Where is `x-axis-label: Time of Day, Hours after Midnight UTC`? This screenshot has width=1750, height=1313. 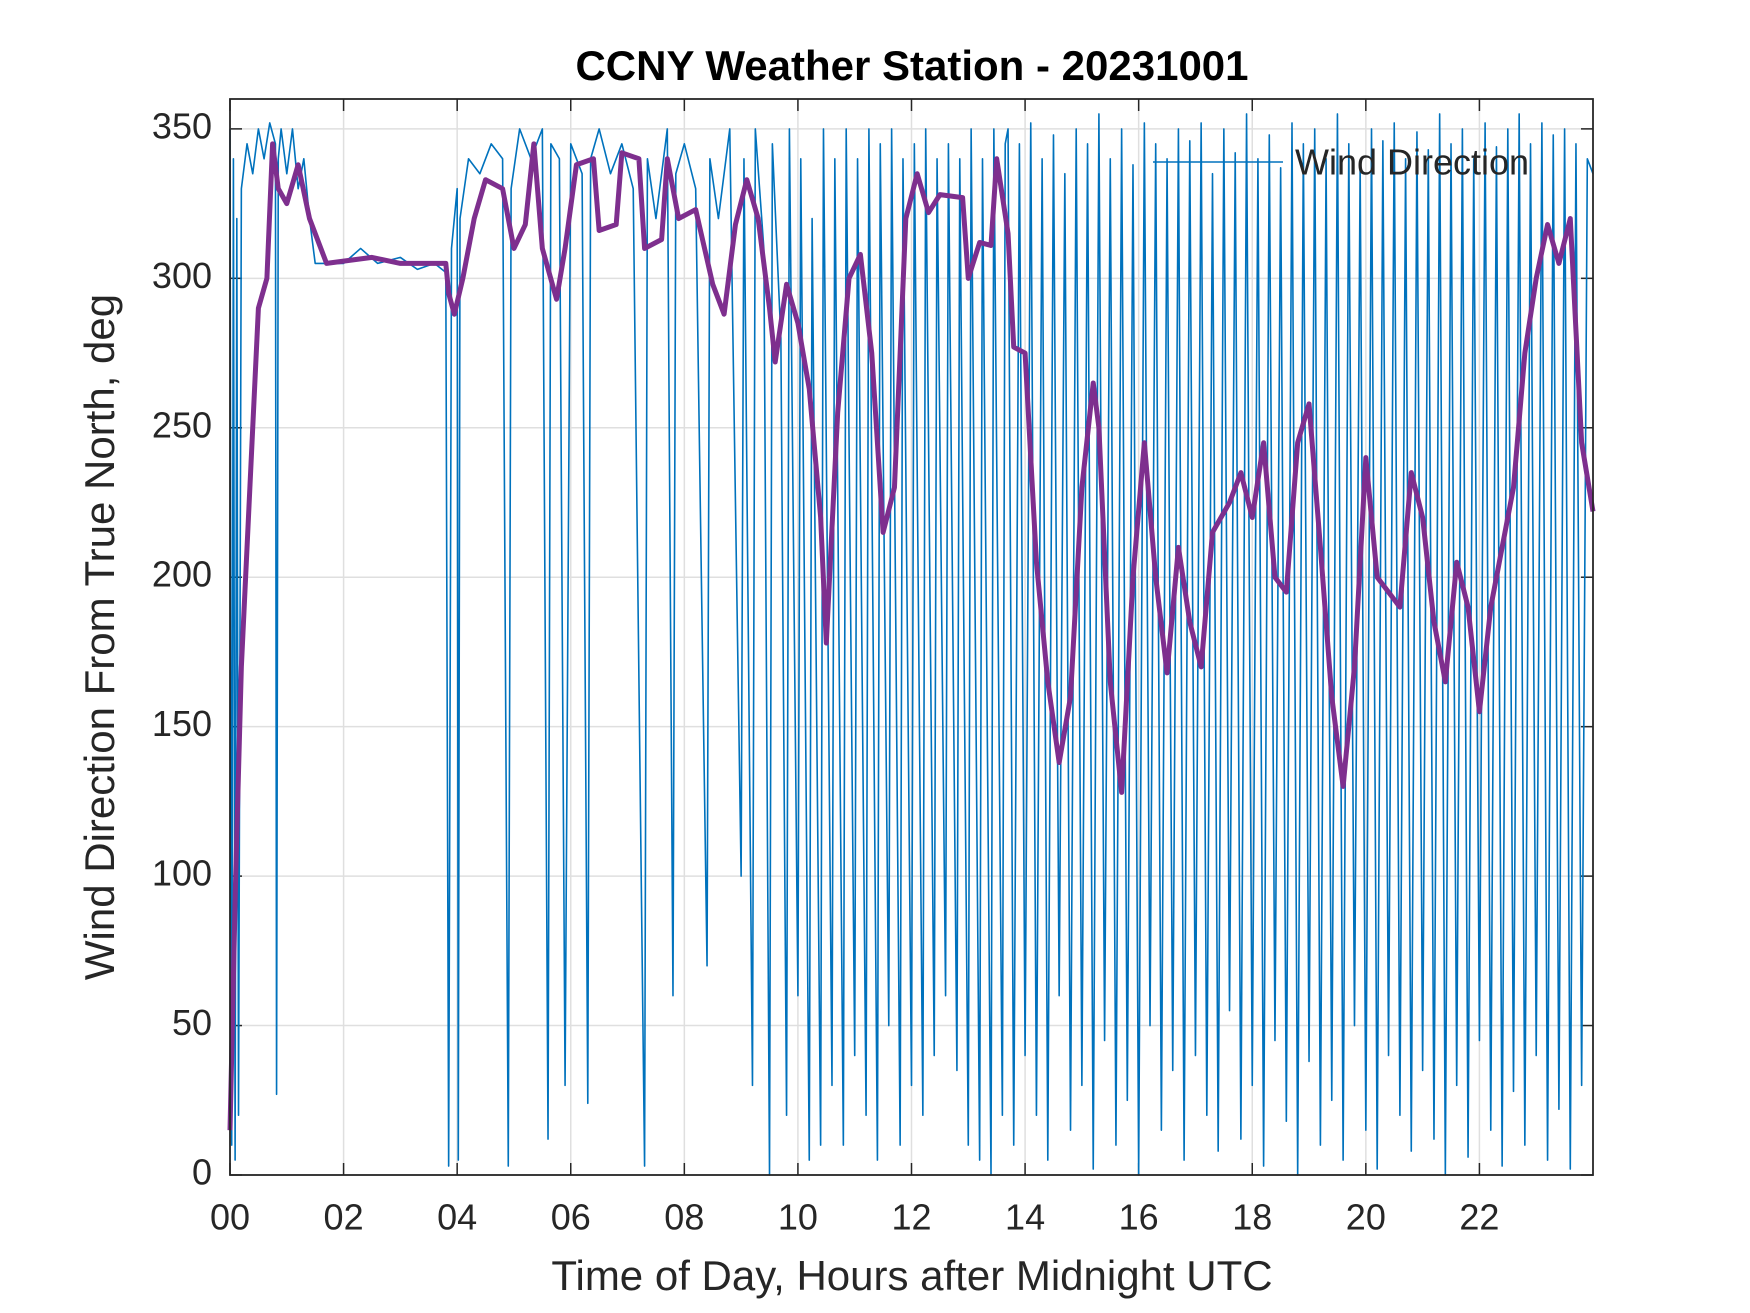 x-axis-label: Time of Day, Hours after Midnight UTC is located at coordinates (911, 1275).